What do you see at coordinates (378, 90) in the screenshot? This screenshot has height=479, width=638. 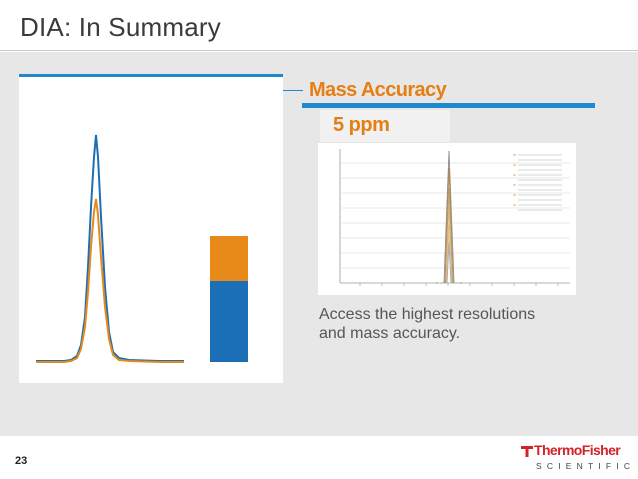 I see `mass-accuracy-heading: Mass Accuracy` at bounding box center [378, 90].